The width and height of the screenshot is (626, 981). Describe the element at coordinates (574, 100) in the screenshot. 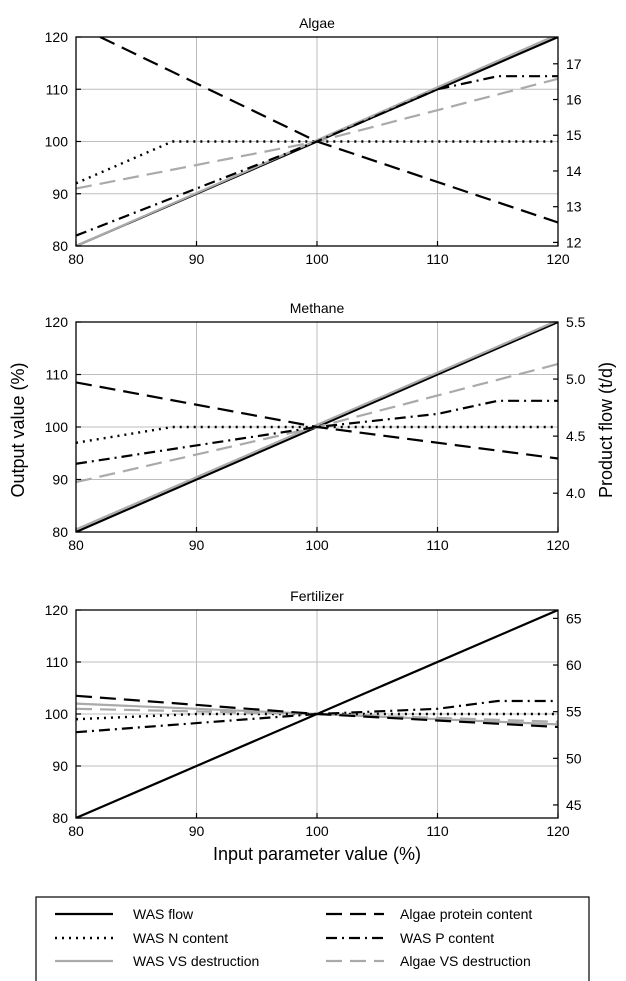

I see `right-y-tick-label: 16` at that location.